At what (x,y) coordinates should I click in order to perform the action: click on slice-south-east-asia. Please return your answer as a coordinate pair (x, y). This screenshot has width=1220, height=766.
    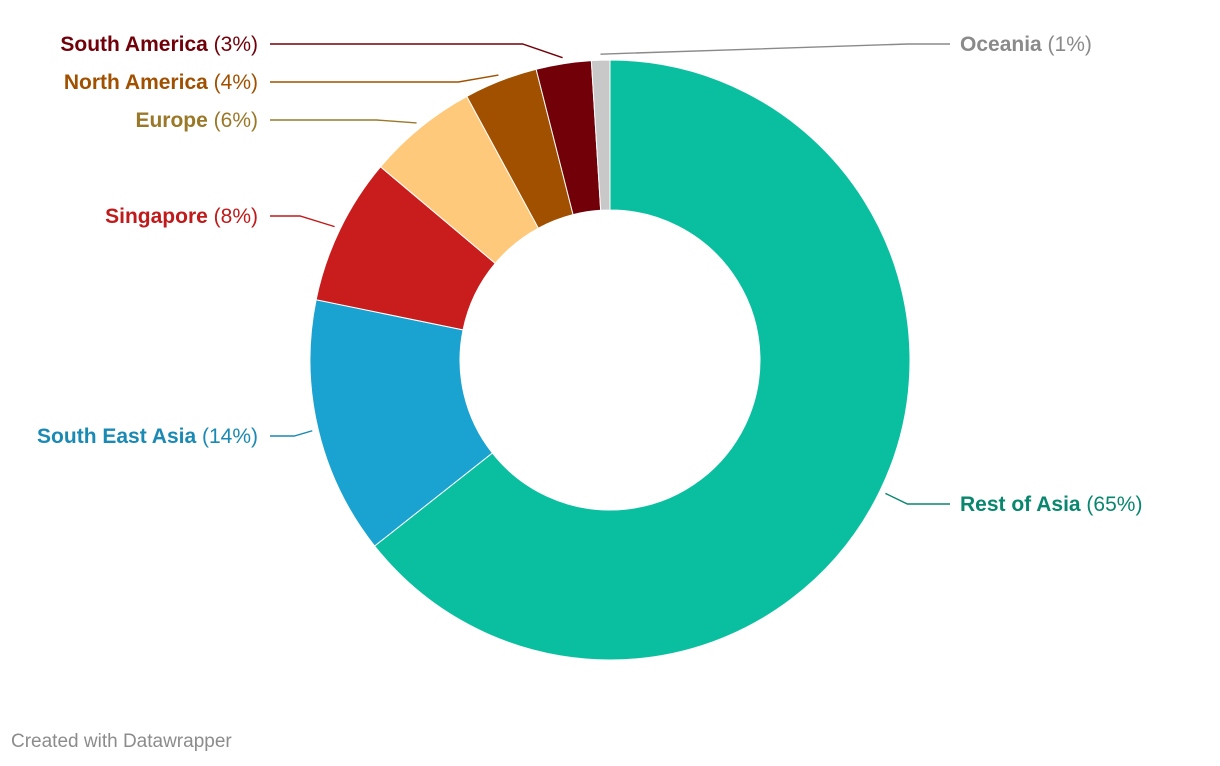
    Looking at the image, I should click on (401, 423).